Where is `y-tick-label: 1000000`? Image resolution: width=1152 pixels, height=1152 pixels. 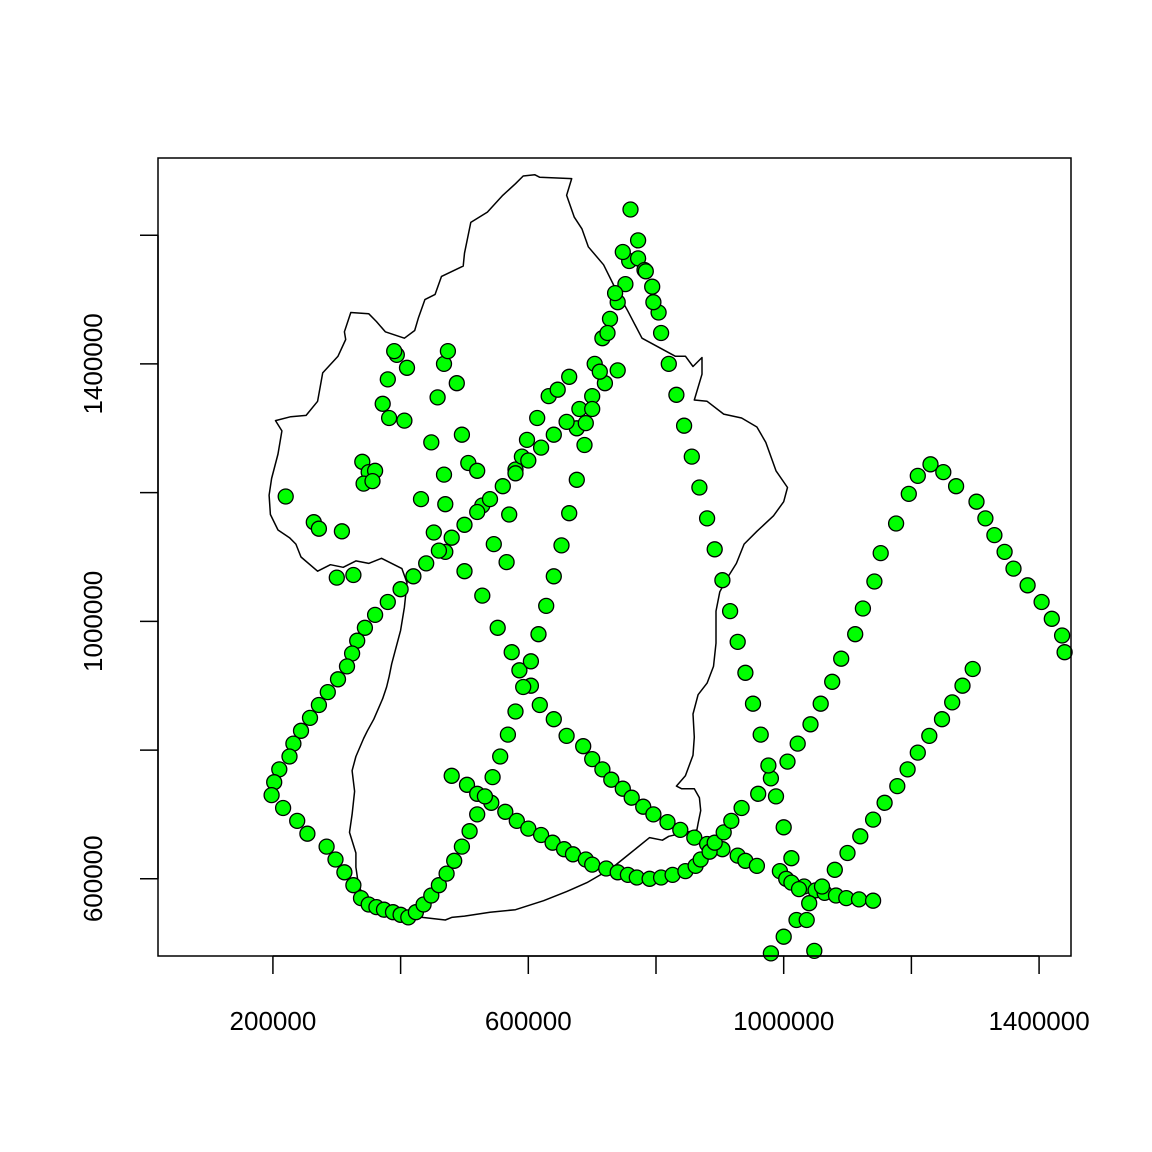
y-tick-label: 1000000 is located at coordinates (93, 621).